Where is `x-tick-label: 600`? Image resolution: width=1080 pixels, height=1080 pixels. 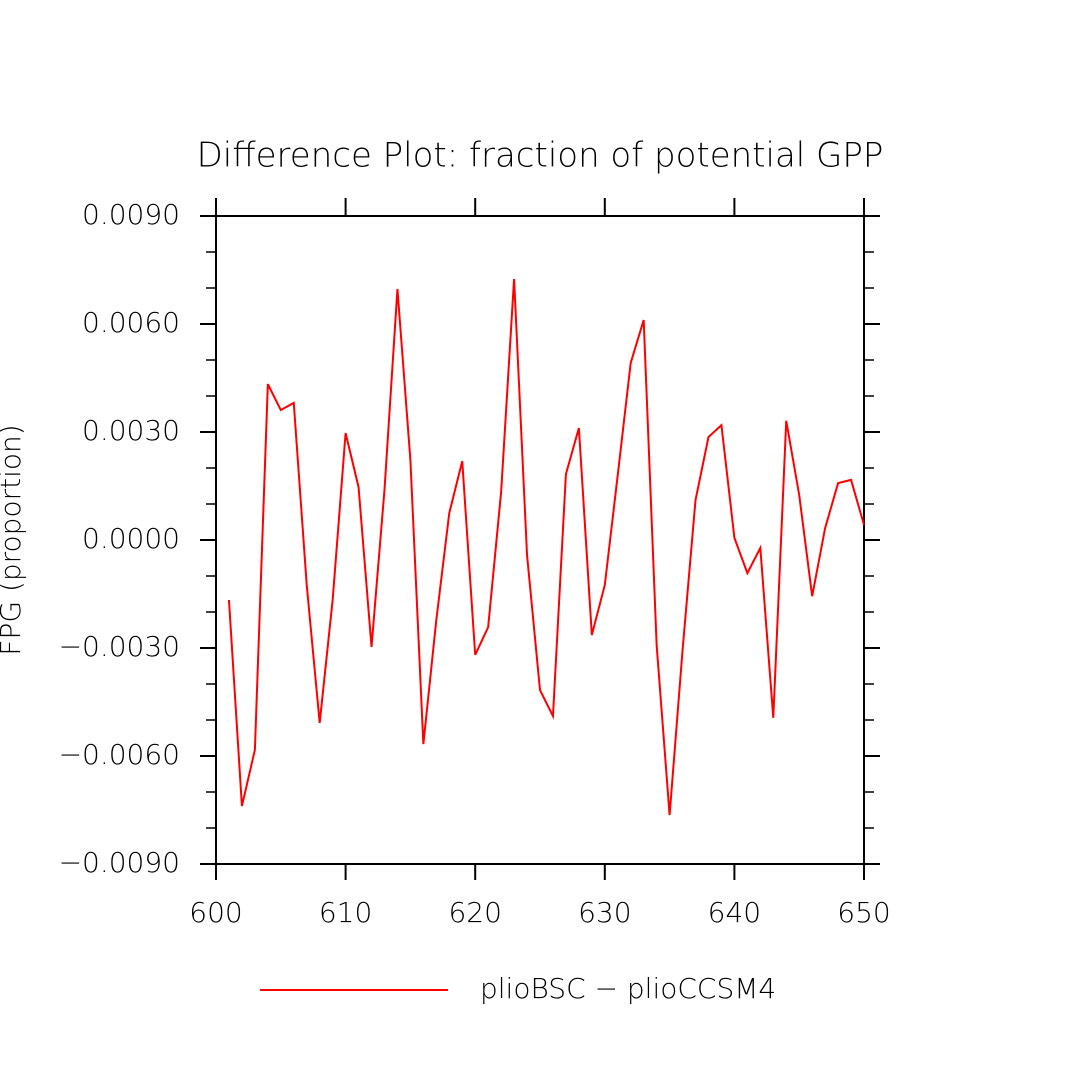
x-tick-label: 600 is located at coordinates (215, 912).